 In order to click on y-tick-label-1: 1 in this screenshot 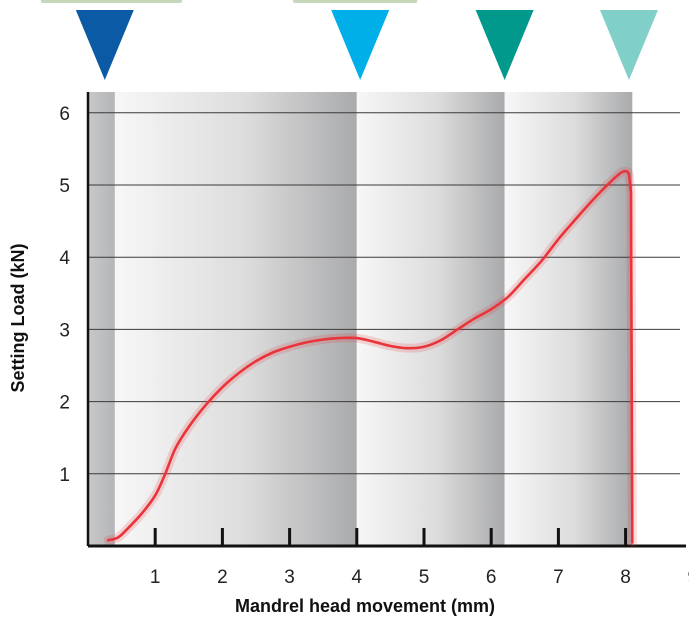, I will do `click(64, 475)`.